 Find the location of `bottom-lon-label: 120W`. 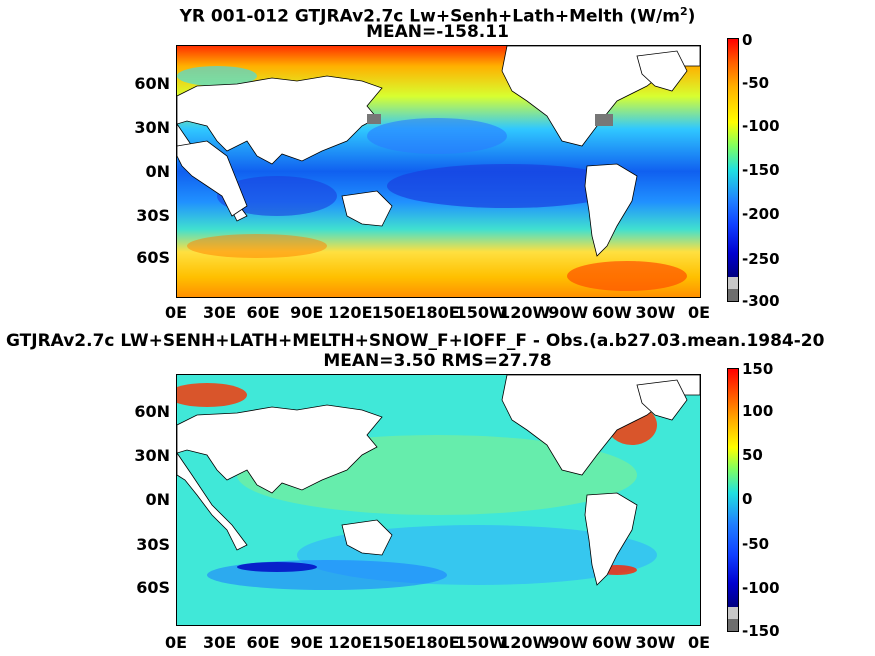

bottom-lon-label: 120W is located at coordinates (525, 642).